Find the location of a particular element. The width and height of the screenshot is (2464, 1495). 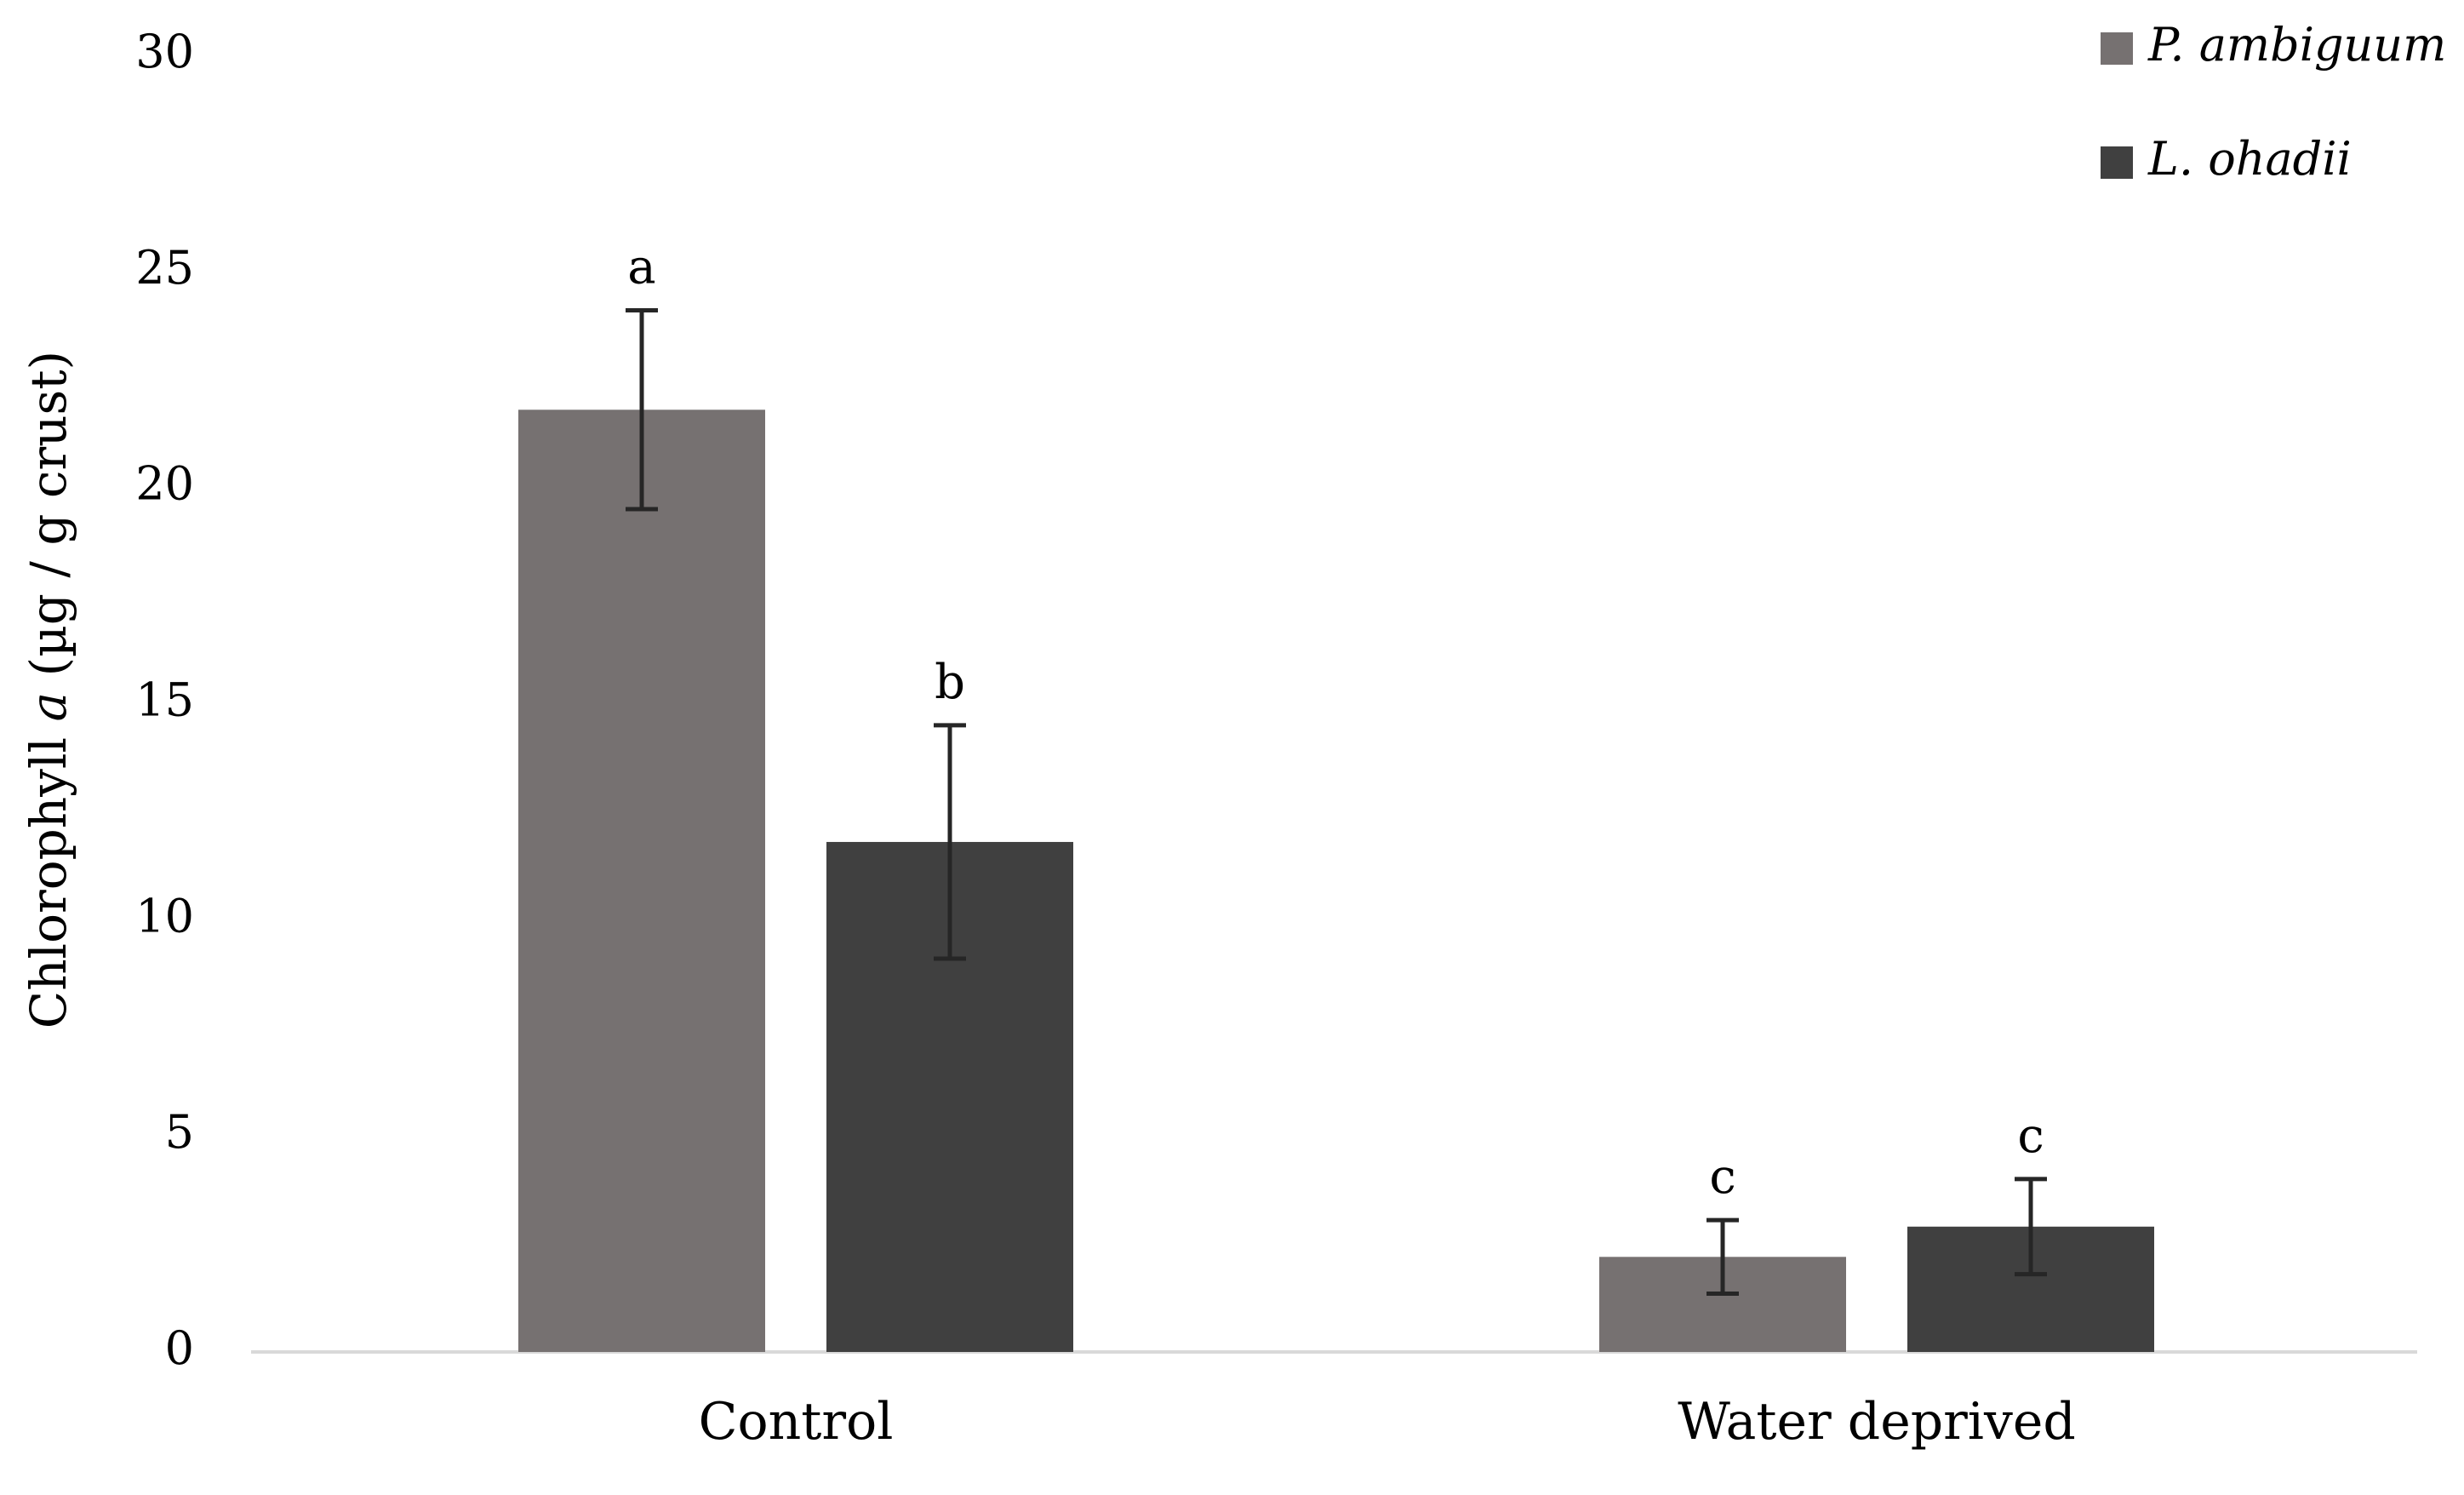

x-category-label: Water deprived is located at coordinates (1877, 1422).